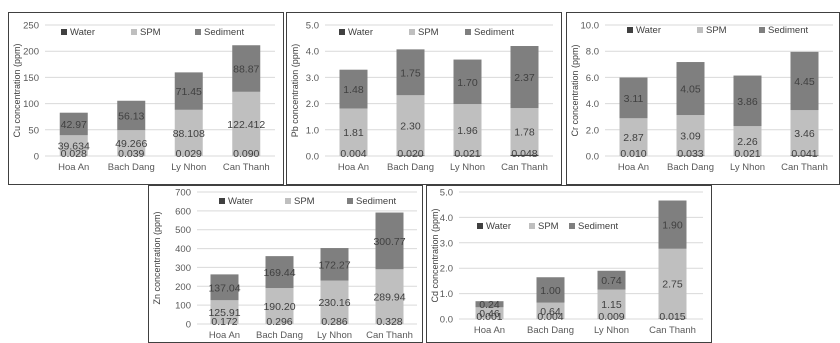 The height and width of the screenshot is (343, 840). I want to click on zn-bar-sediment, so click(224, 287).